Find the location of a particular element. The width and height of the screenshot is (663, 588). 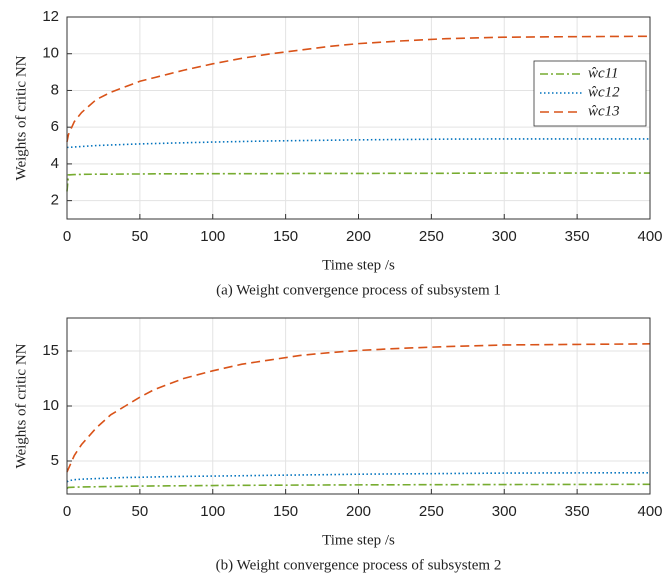

y-tick-label: 8 is located at coordinates (55, 89).